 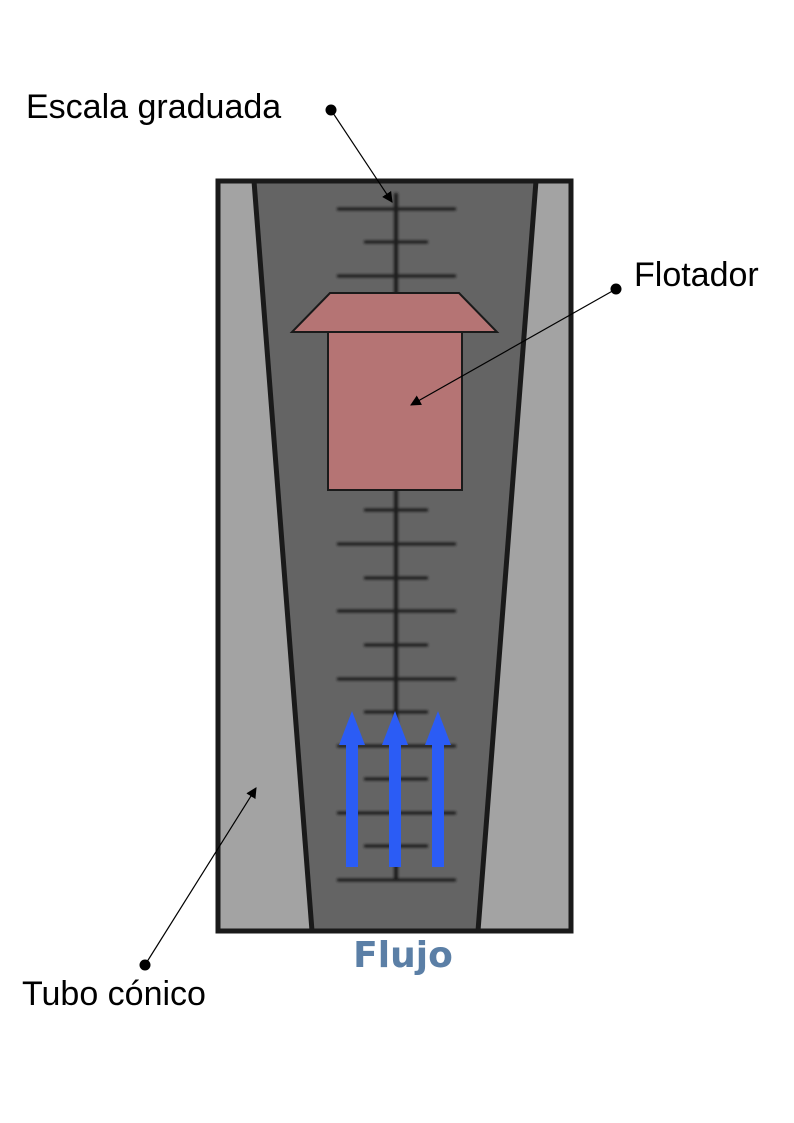 I want to click on float-leader-line, so click(x=513, y=347).